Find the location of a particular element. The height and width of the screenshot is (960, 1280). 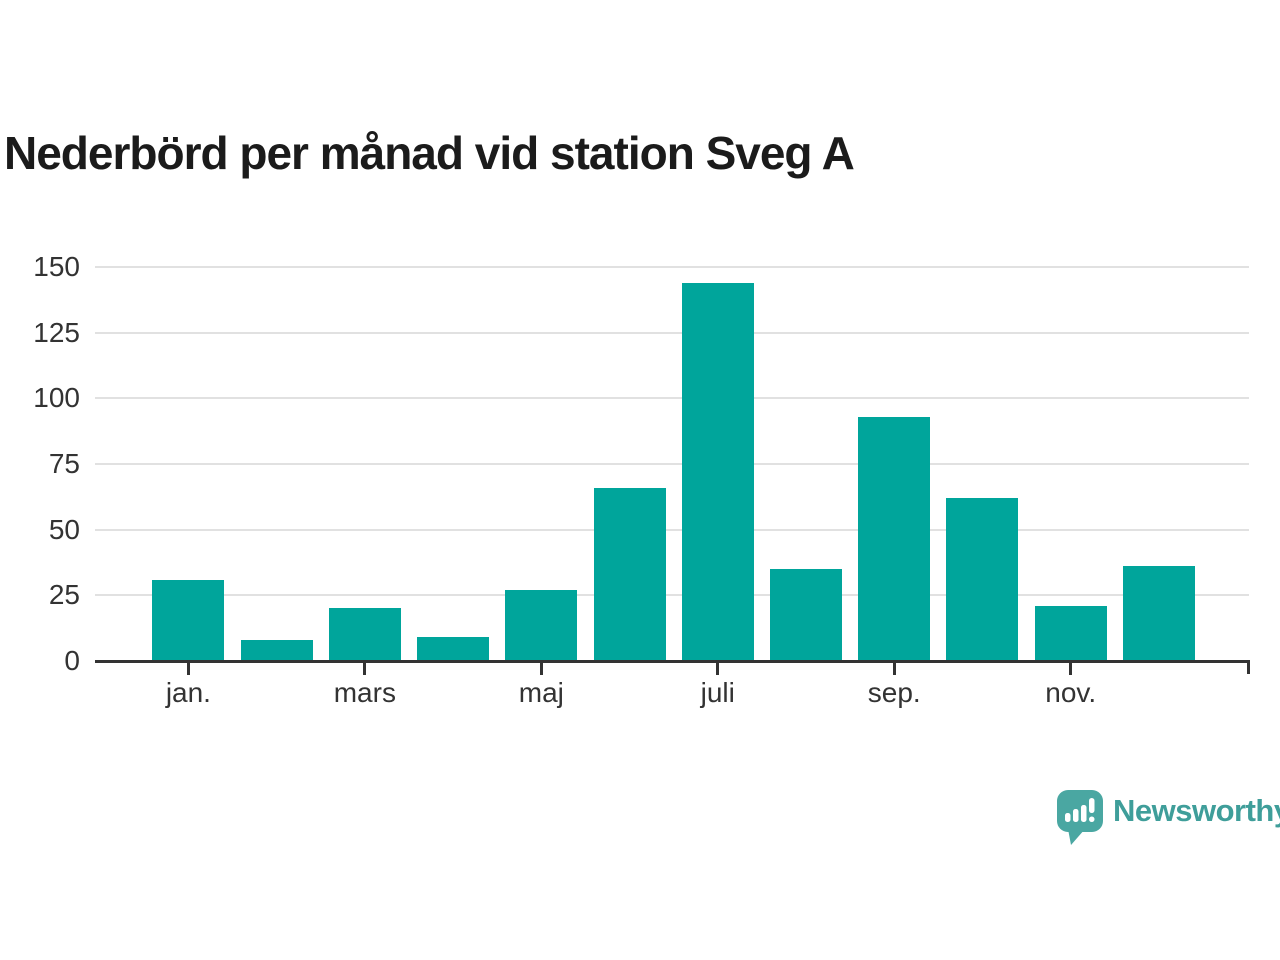

y-tick-label-75: 75 is located at coordinates (64, 463).